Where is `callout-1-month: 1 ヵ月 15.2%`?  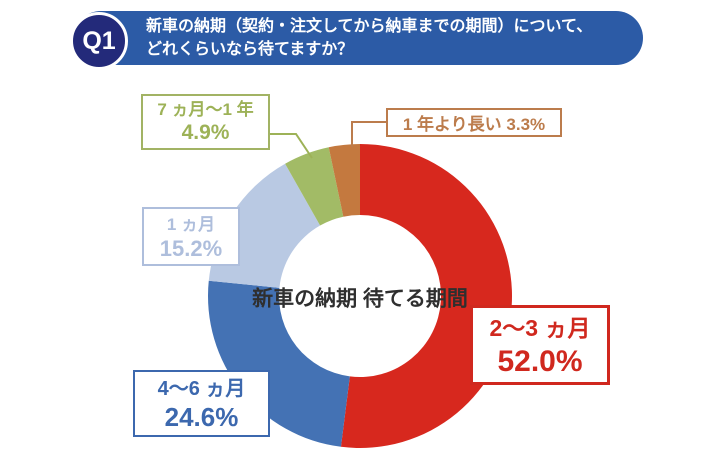 callout-1-month: 1 ヵ月 15.2% is located at coordinates (191, 236).